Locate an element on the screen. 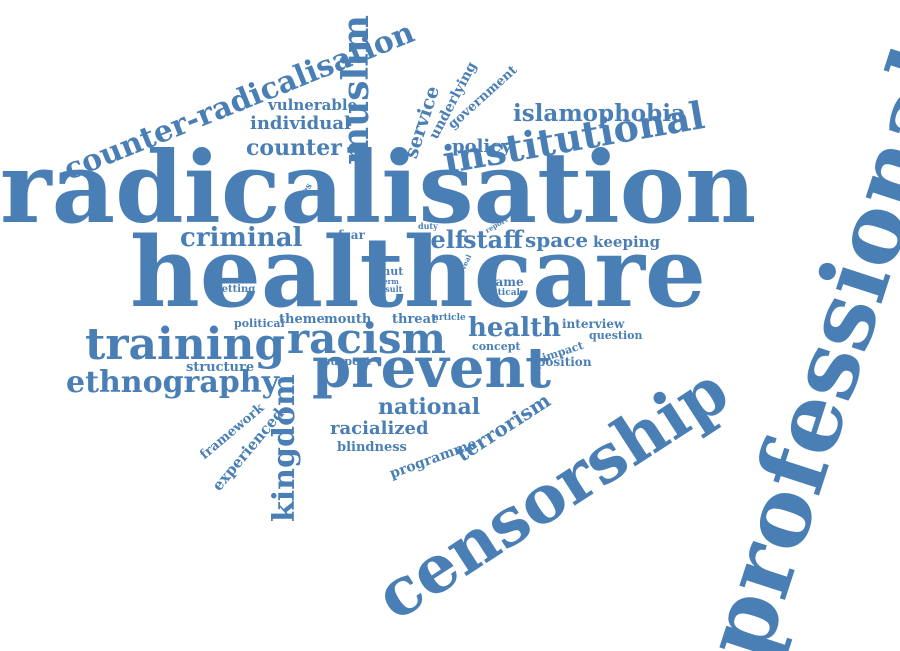  word-theme: theme is located at coordinates (302, 319).